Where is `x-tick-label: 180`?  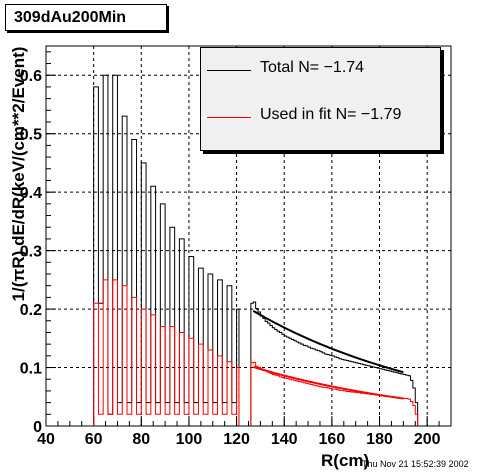
x-tick-label: 180 is located at coordinates (379, 439).